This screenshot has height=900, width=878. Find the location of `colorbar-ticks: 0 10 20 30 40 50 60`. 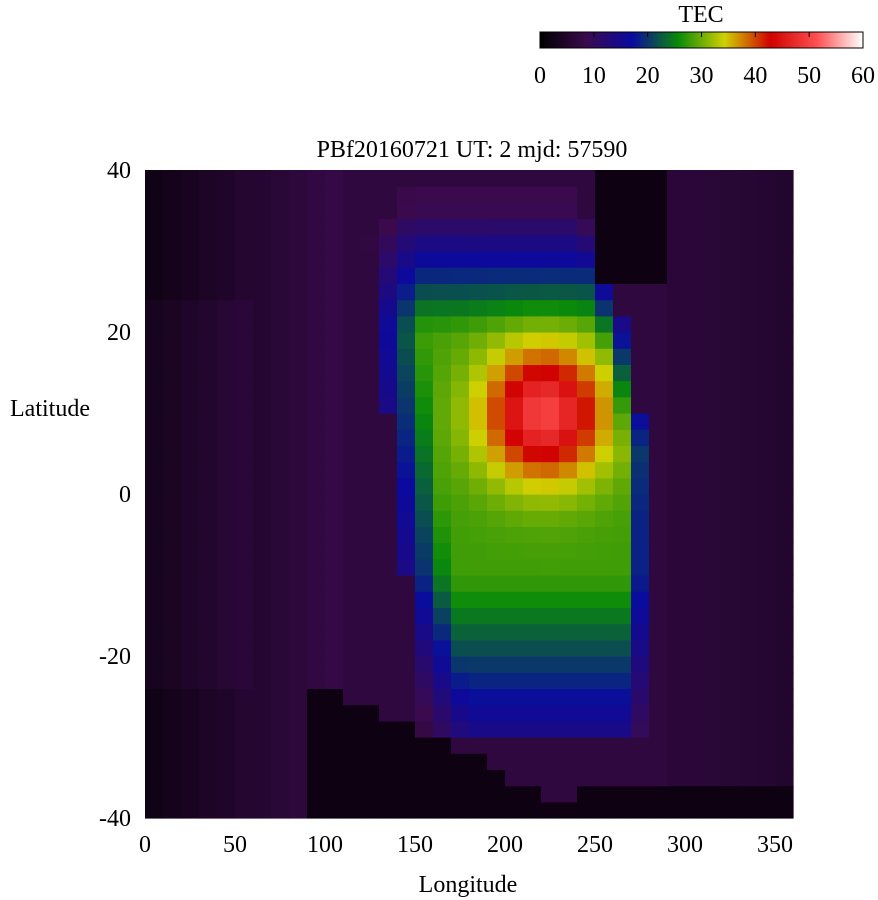

colorbar-ticks: 0 10 20 30 40 50 60 is located at coordinates (704, 60).